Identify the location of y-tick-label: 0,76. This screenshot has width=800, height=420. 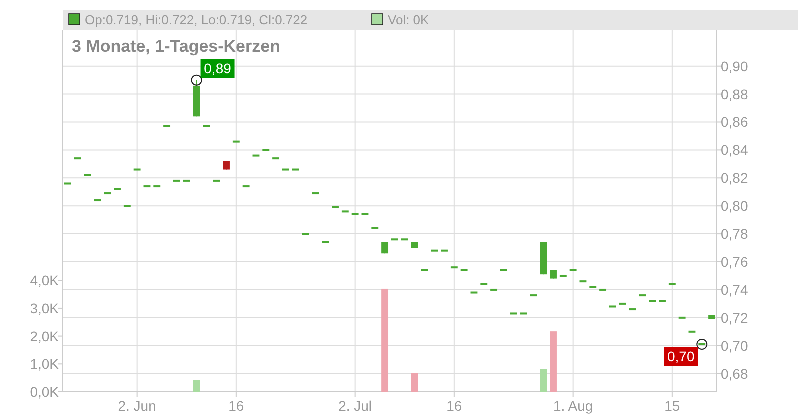
(734, 262).